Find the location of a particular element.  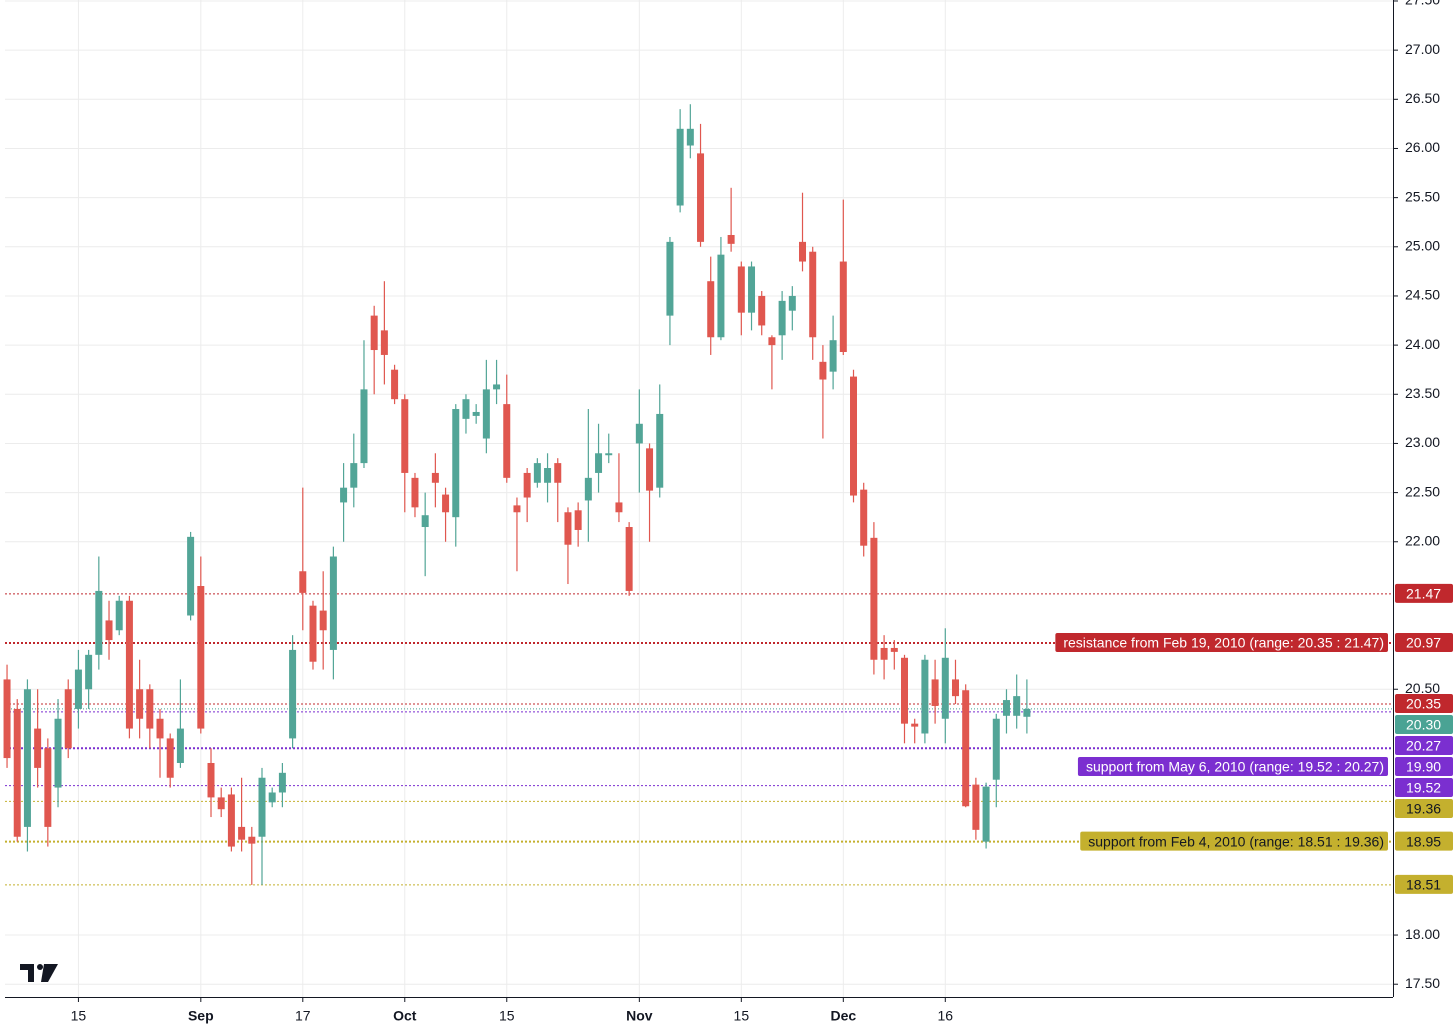

price-label: 20.35 is located at coordinates (1423, 704).